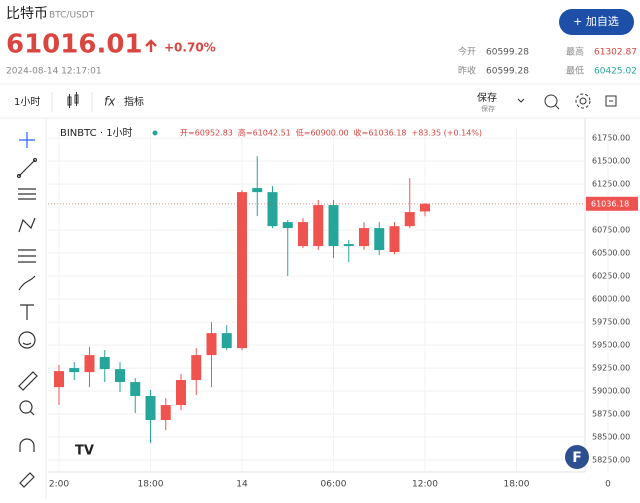 Image resolution: width=640 pixels, height=503 pixels. I want to click on f-logo, so click(577, 457).